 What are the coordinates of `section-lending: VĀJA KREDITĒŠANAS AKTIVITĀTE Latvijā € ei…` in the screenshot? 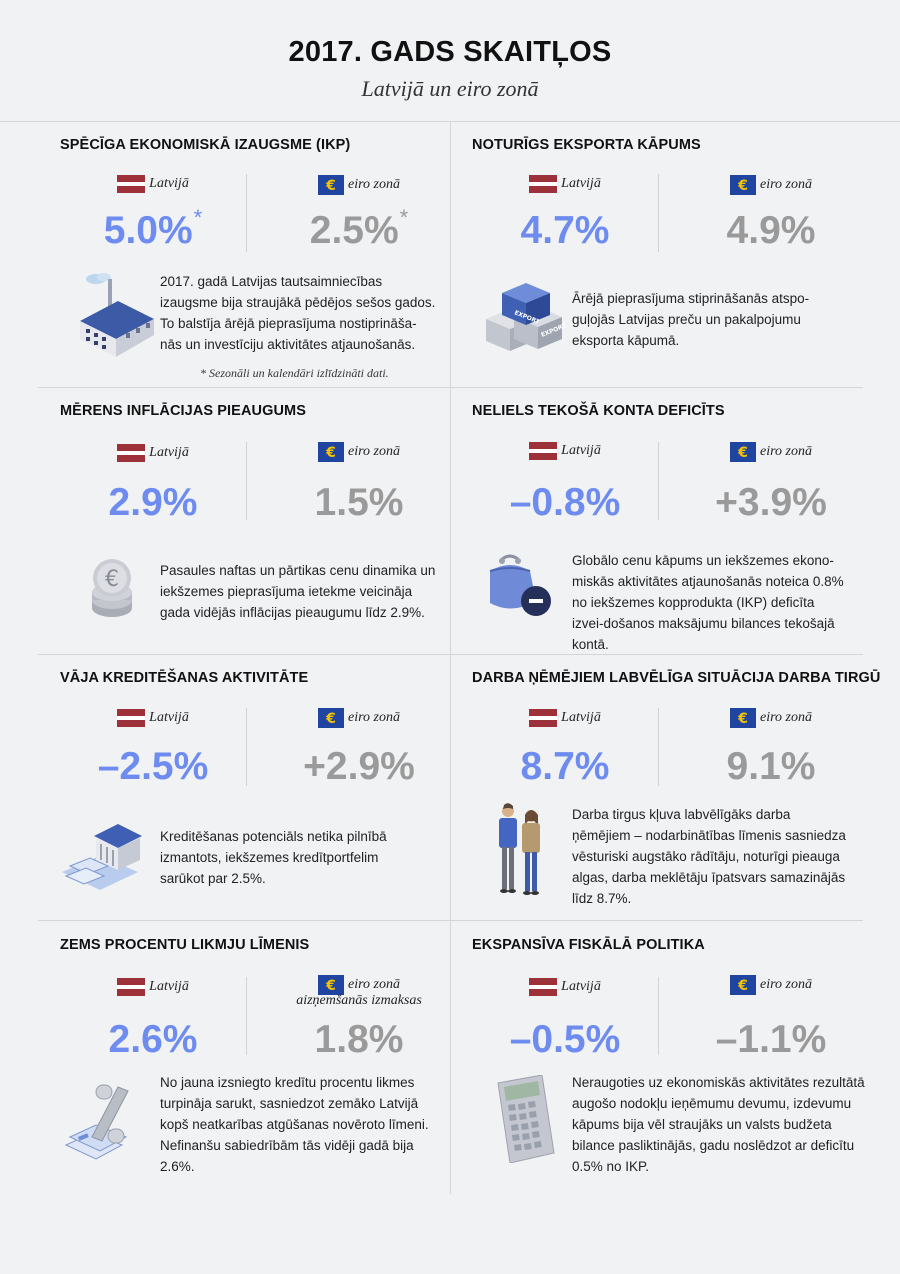 It's located at (266, 795).